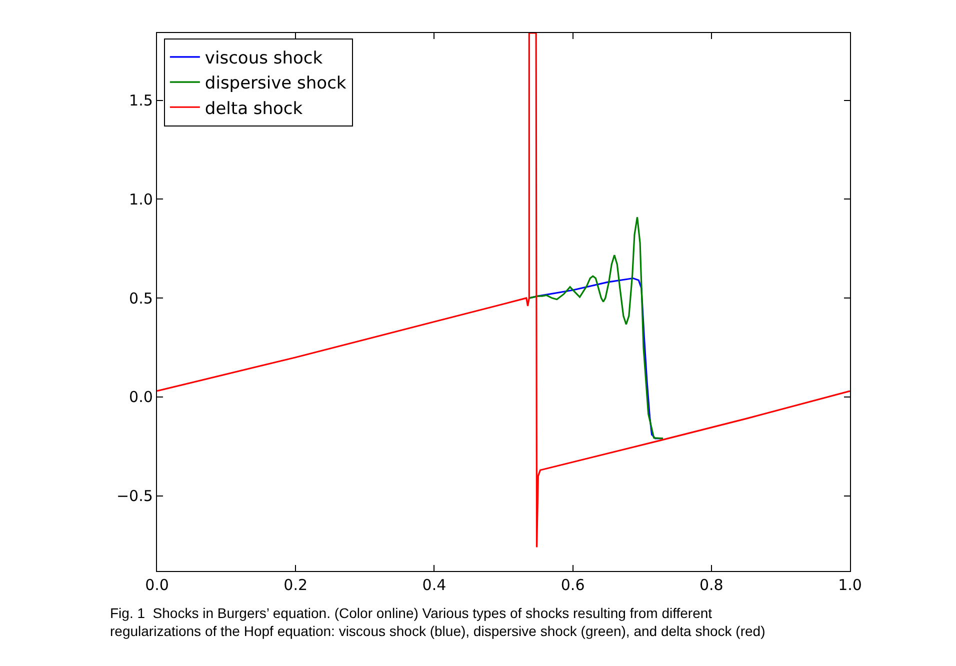 The height and width of the screenshot is (666, 956). Describe the element at coordinates (572, 585) in the screenshot. I see `x-tick-label: 0.6` at that location.